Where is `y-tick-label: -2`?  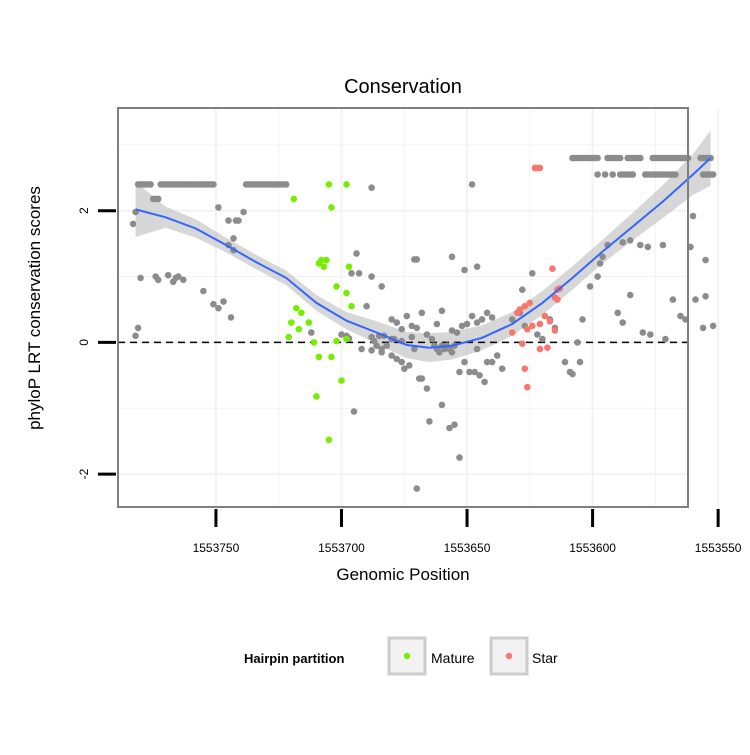
y-tick-label: -2 is located at coordinates (84, 473).